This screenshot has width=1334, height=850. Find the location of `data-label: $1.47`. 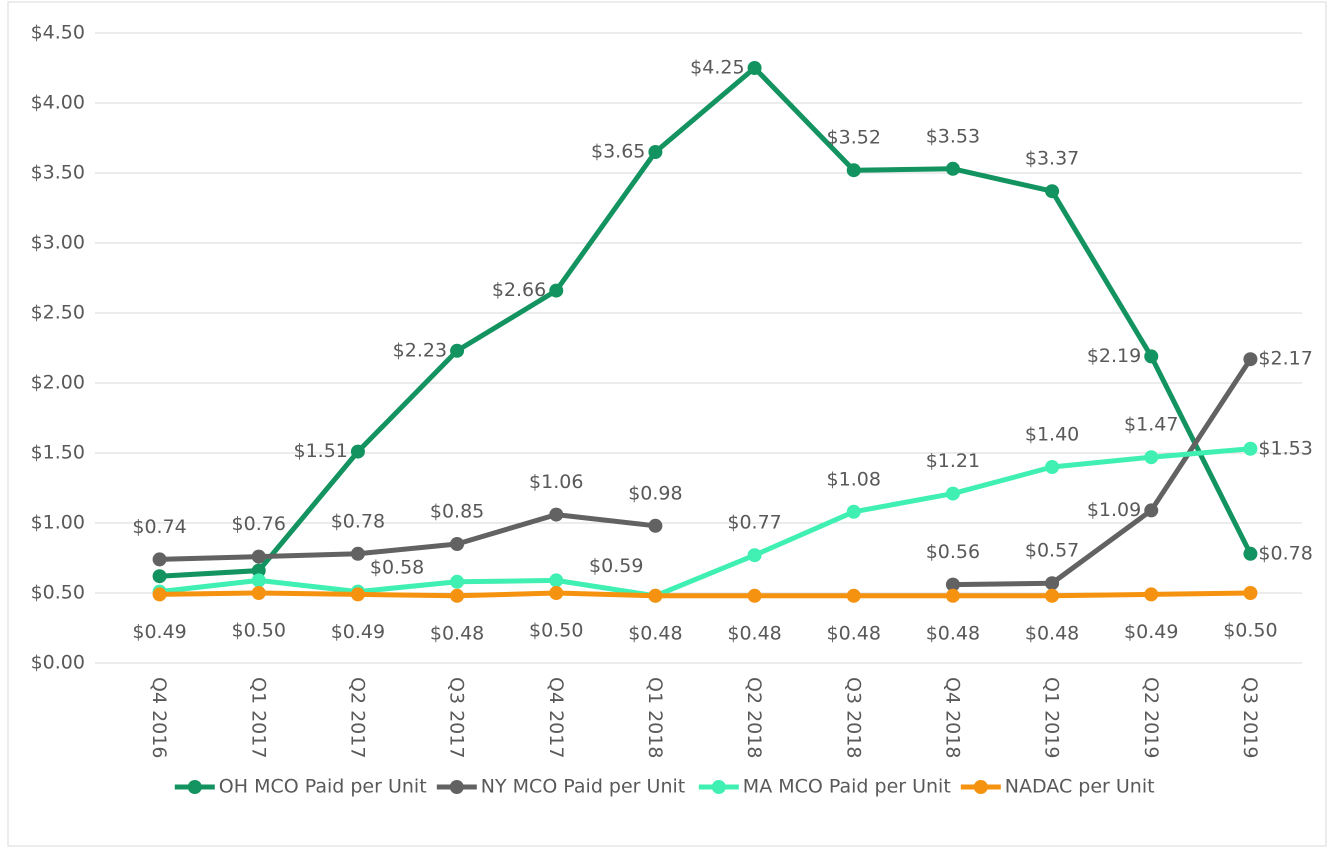

data-label: $1.47 is located at coordinates (1151, 425).